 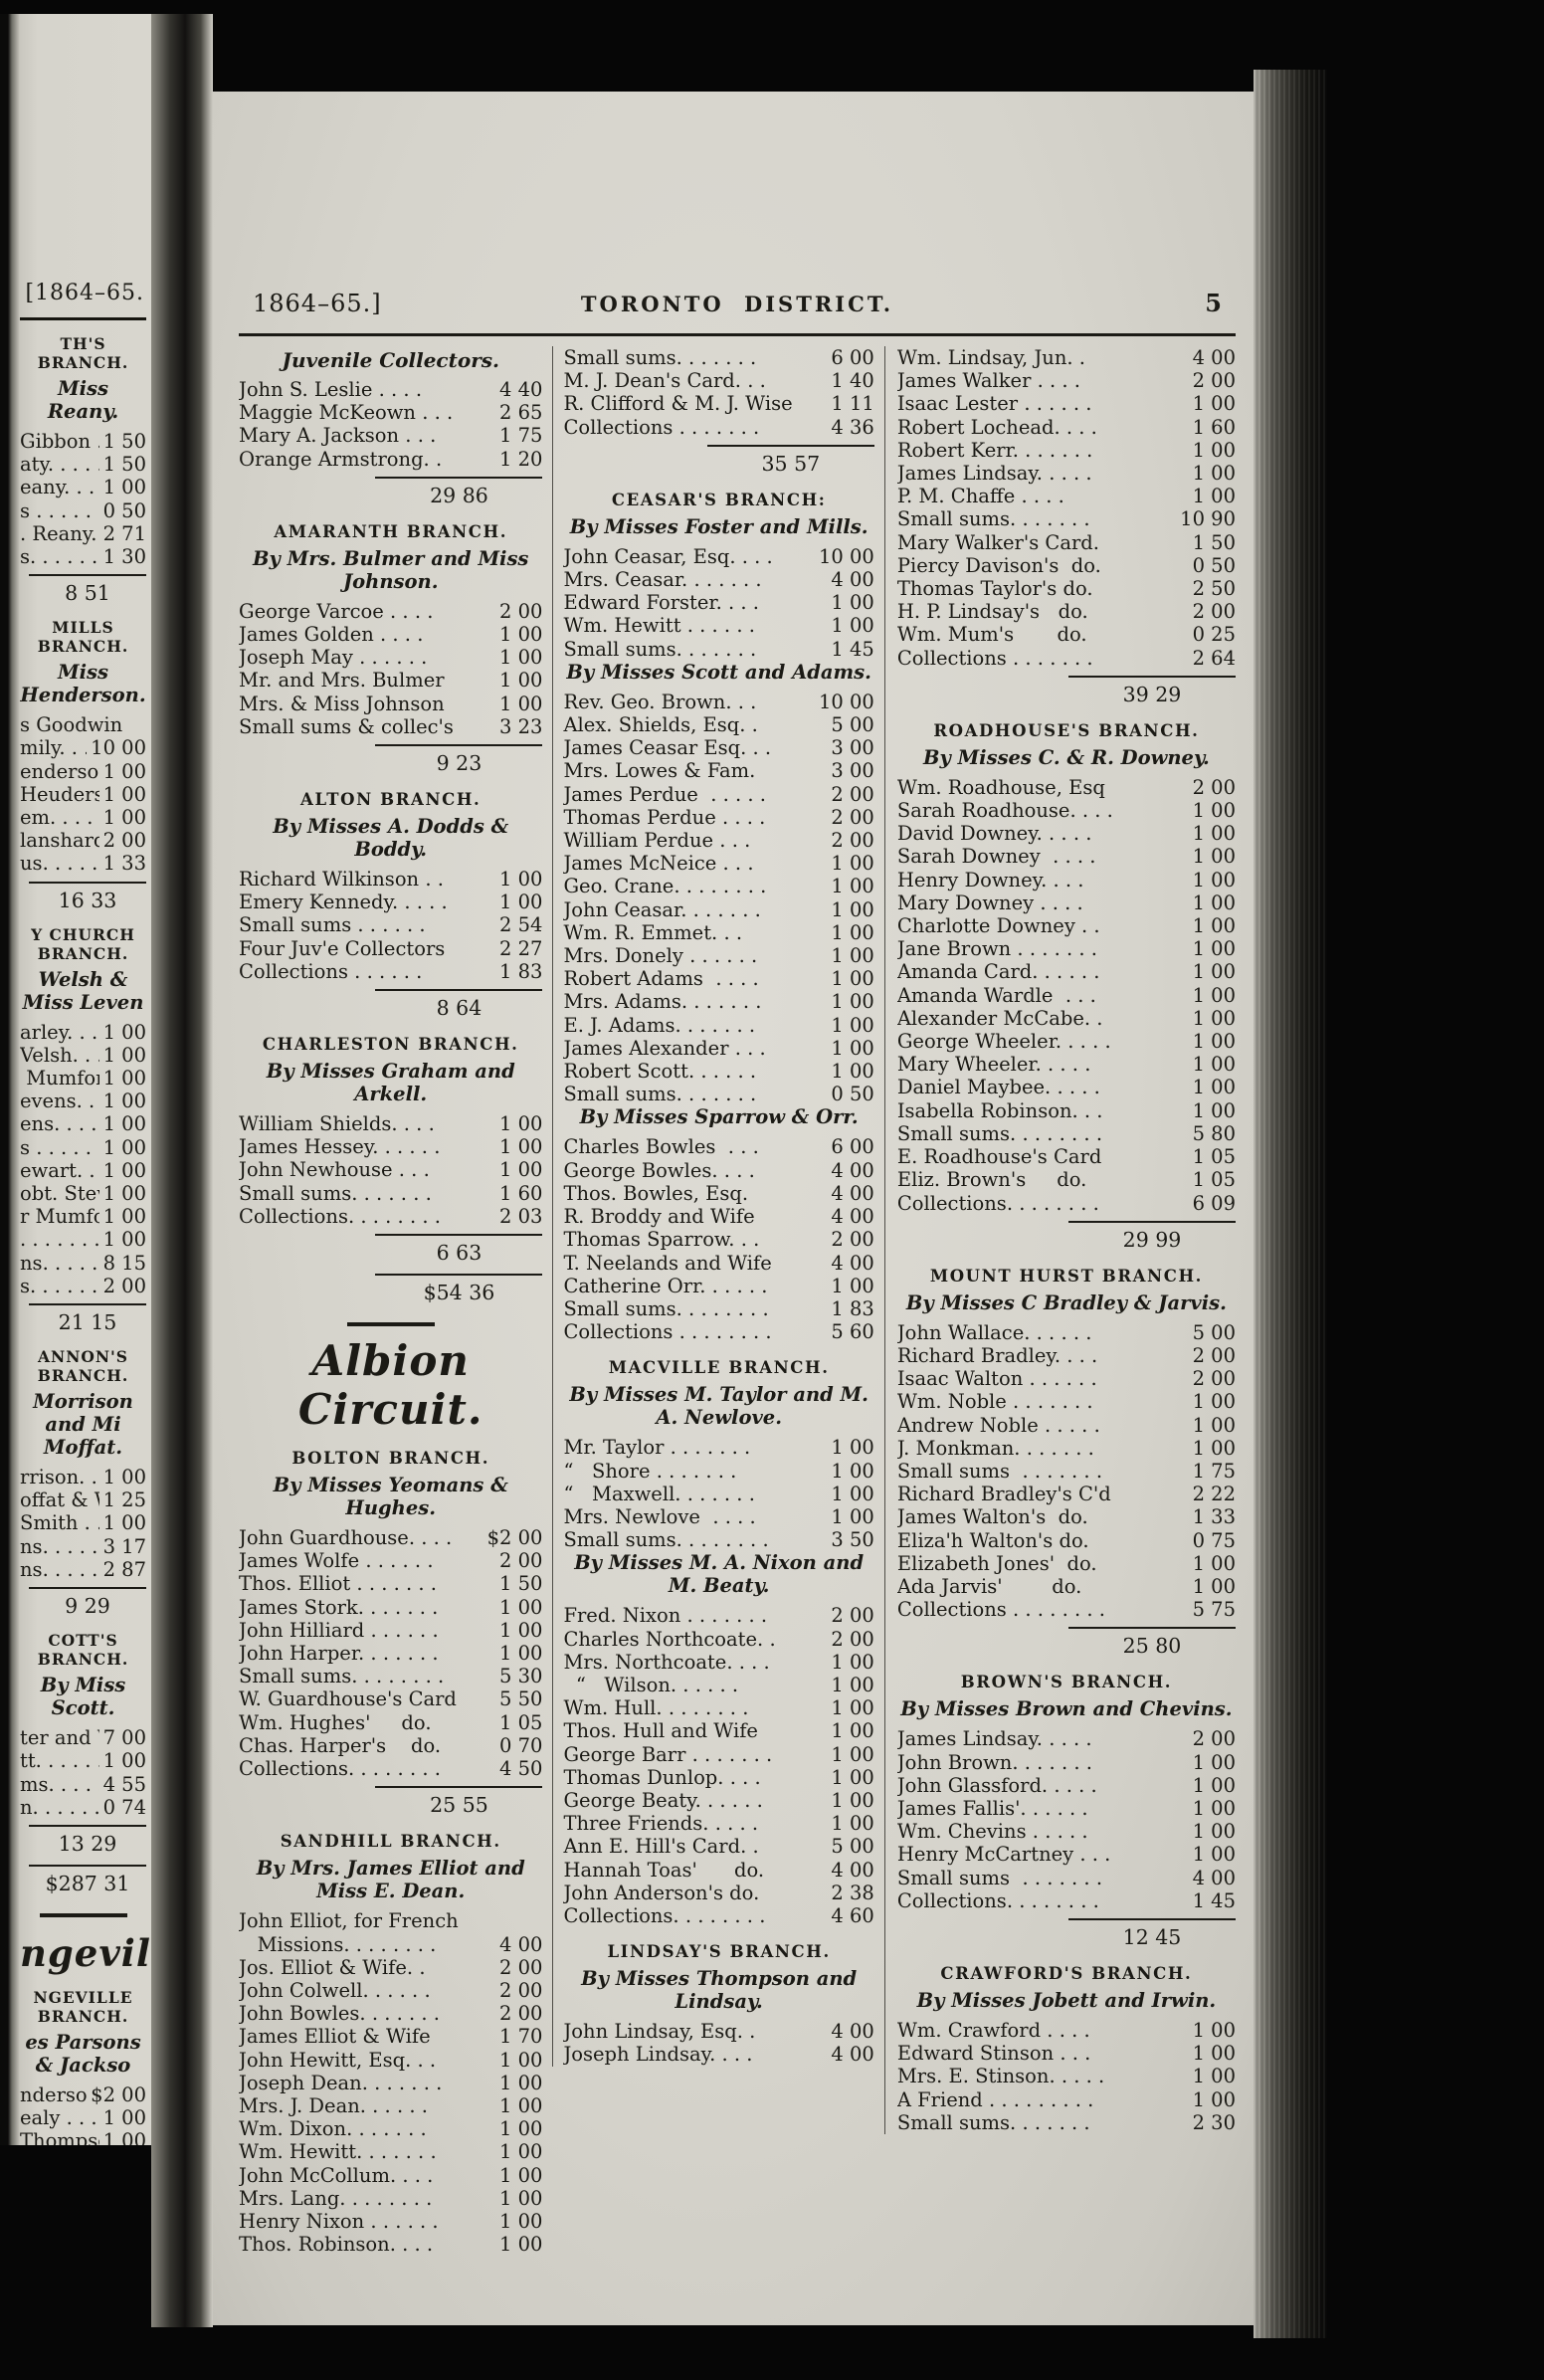 What do you see at coordinates (718, 2054) in the screenshot?
I see `ledger-row: Joseph Lindsay. . . . 4 00` at bounding box center [718, 2054].